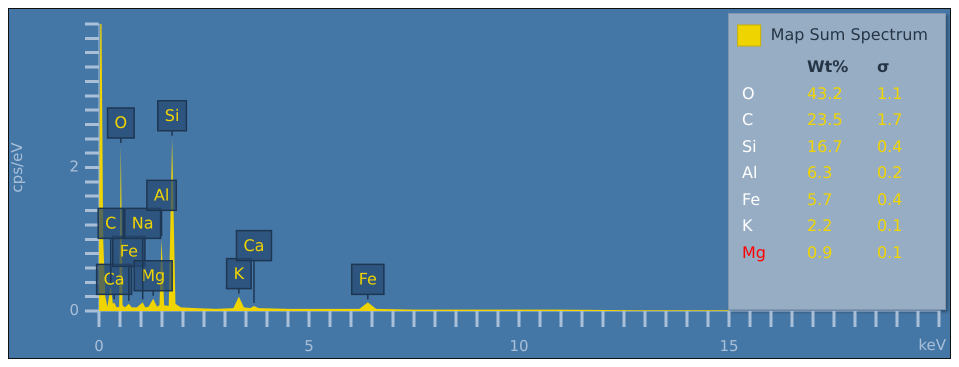  What do you see at coordinates (17, 167) in the screenshot?
I see `y-axis-title: cps/eV` at bounding box center [17, 167].